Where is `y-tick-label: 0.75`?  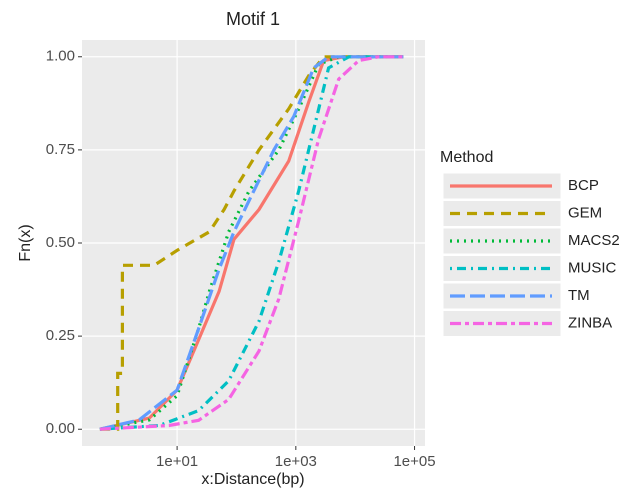 y-tick-label: 0.75 is located at coordinates (60, 149).